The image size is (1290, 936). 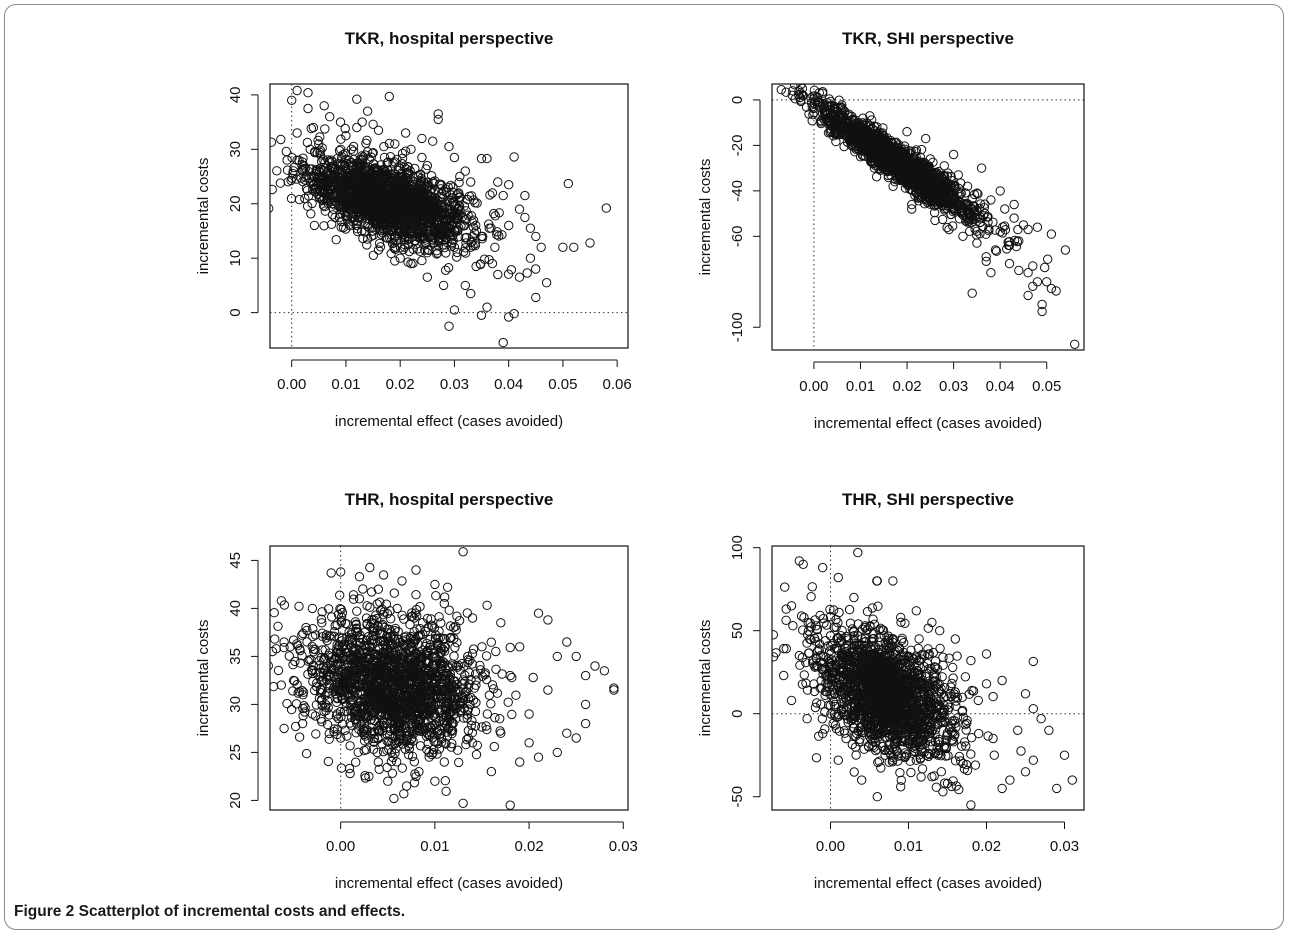 What do you see at coordinates (1000, 386) in the screenshot?
I see `x-tick-label: 0.04` at bounding box center [1000, 386].